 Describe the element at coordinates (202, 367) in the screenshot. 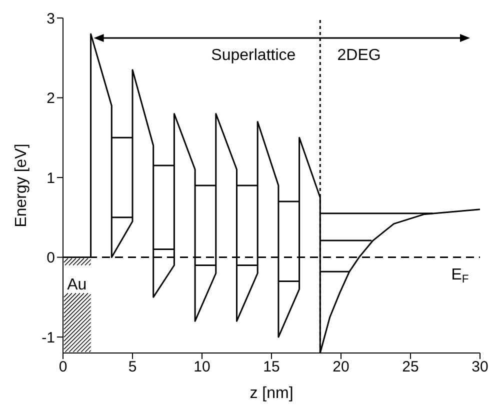

I see `x-tick-label: 10` at that location.